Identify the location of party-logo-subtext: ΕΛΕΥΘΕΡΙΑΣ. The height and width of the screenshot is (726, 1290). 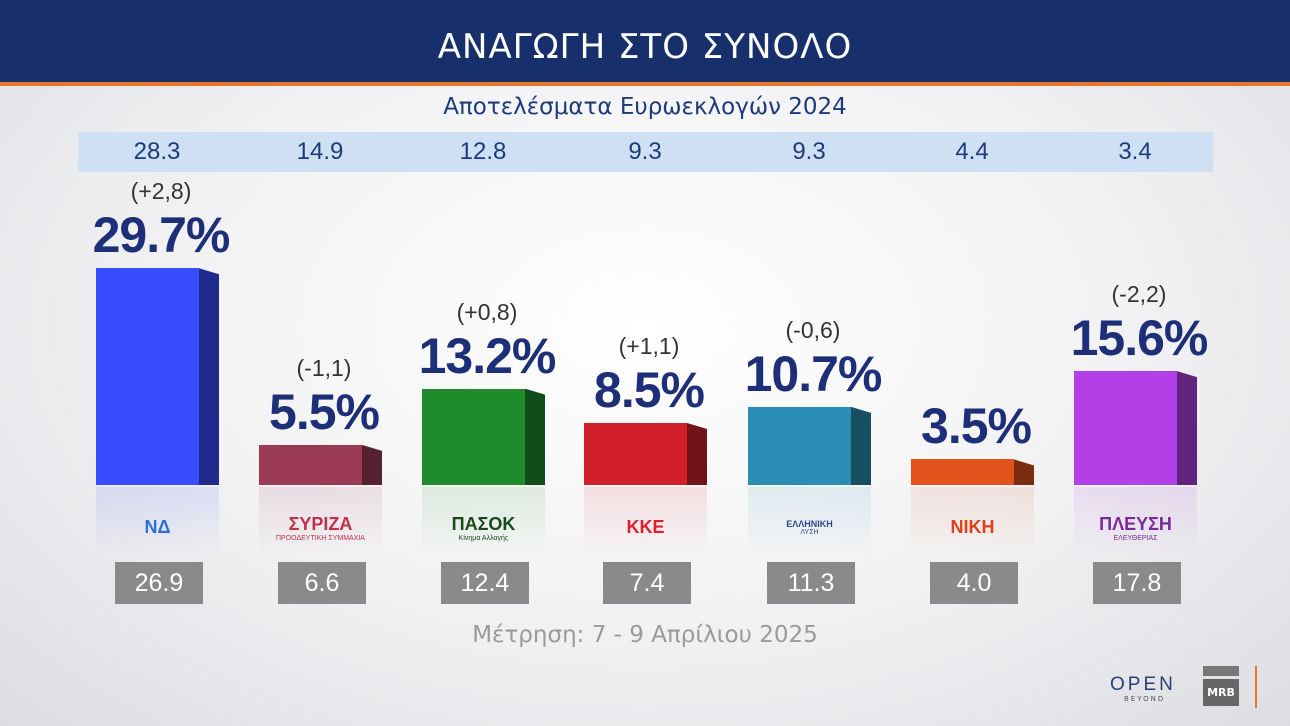
(1135, 538).